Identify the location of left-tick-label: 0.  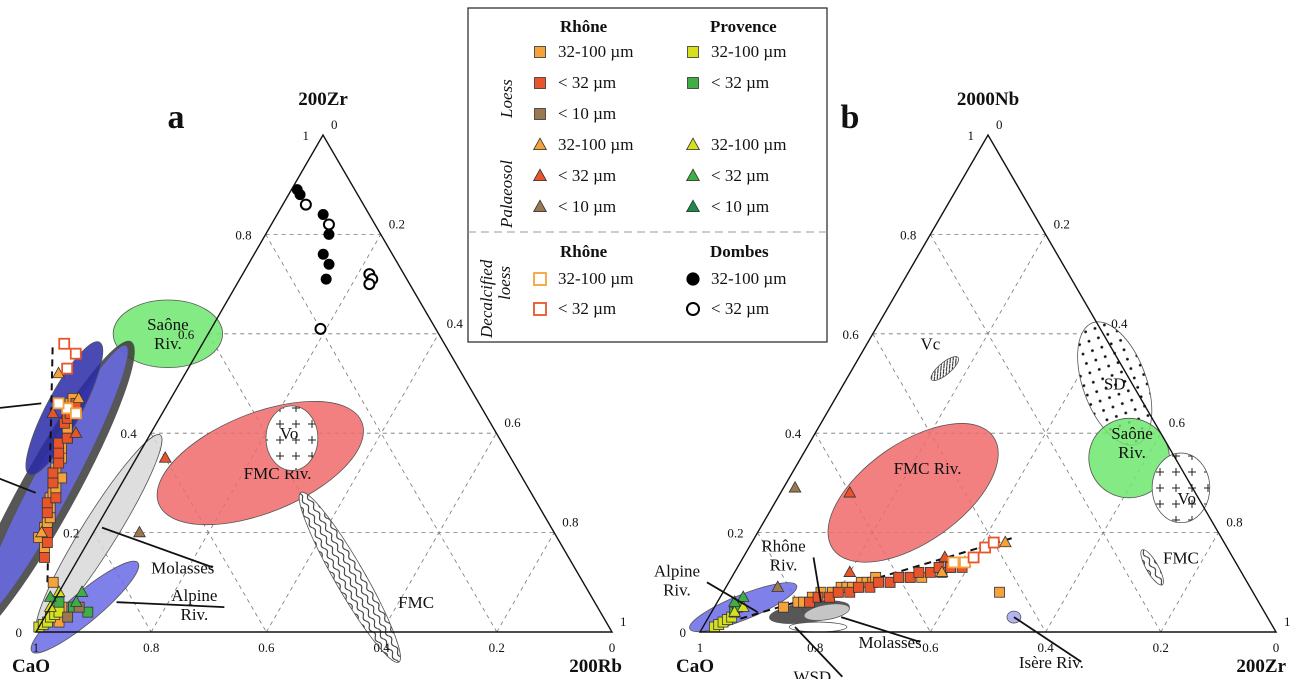
(683, 632).